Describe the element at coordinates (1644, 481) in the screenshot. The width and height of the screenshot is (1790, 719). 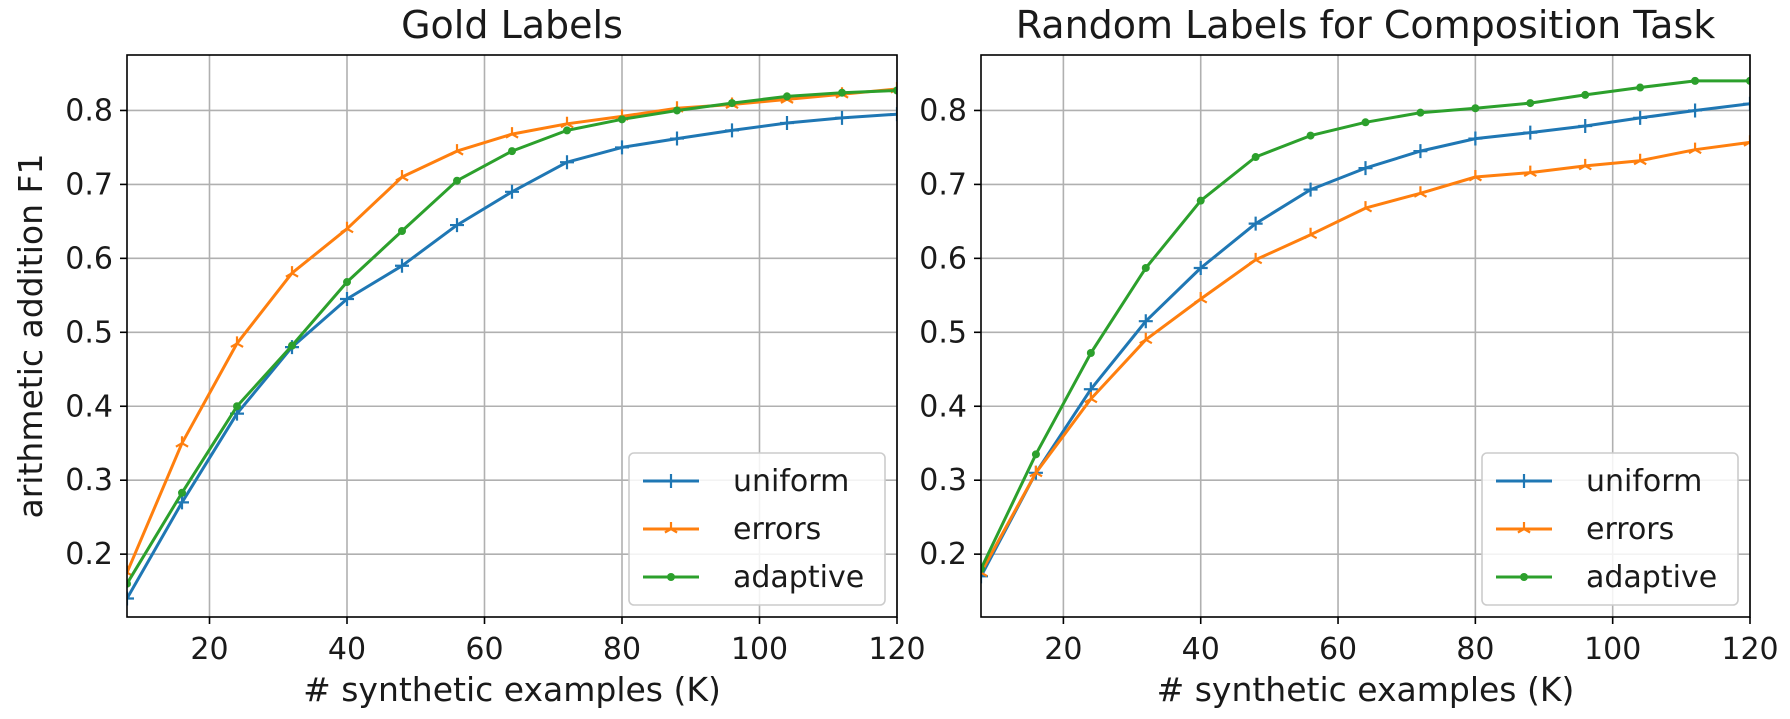
I see `legend-label-uniform: uniform` at that location.